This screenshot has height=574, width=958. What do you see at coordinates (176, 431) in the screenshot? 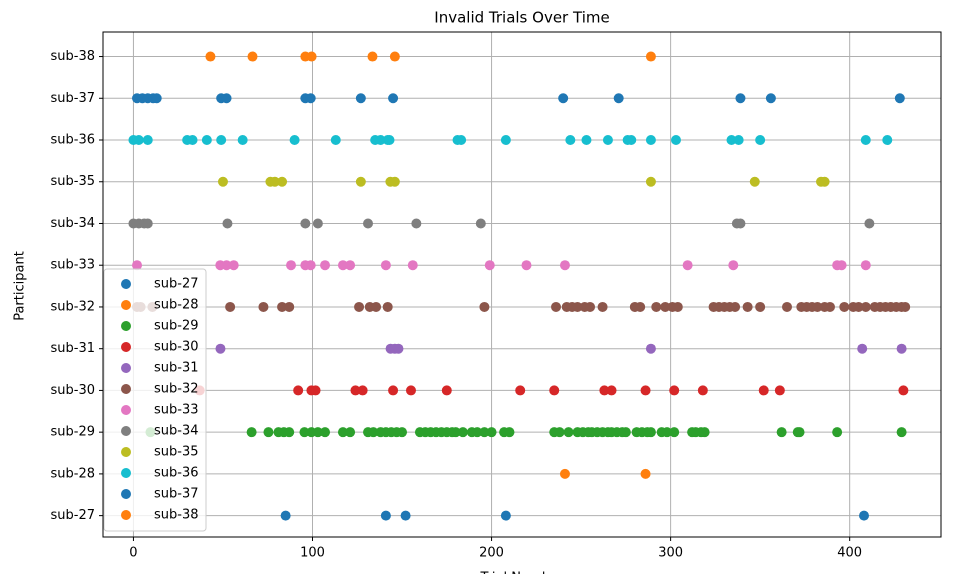
I see `legend-label: sub-34` at bounding box center [176, 431].